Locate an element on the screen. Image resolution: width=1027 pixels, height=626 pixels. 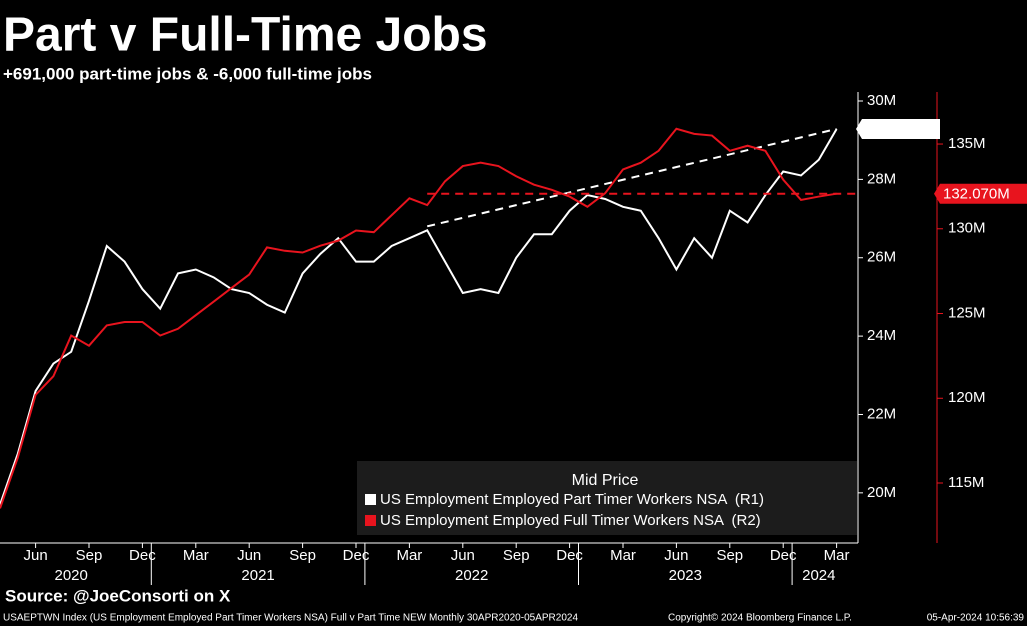
y-tick-label: 20M is located at coordinates (881, 492).